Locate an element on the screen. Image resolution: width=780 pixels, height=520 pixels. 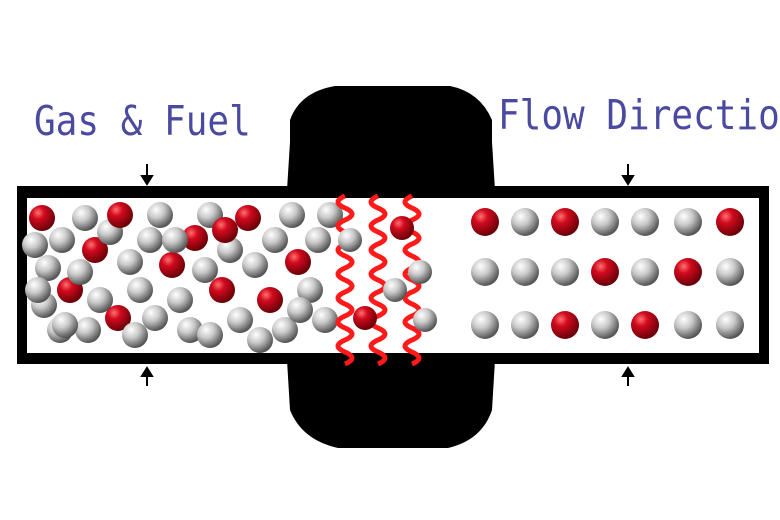
transition-molecules is located at coordinates (387, 274).